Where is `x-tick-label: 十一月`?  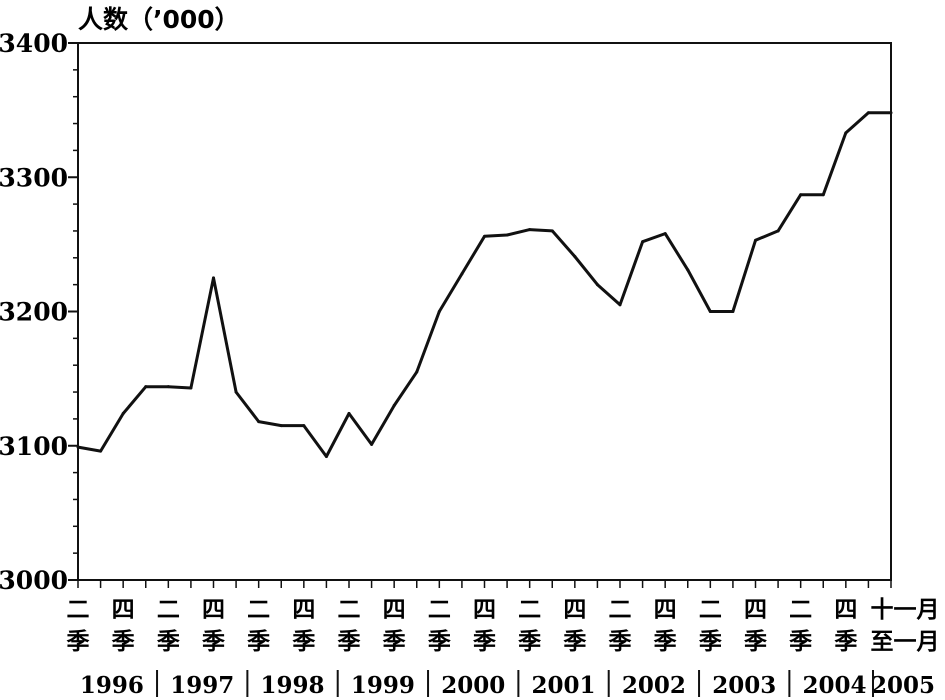
x-tick-label: 十一月 is located at coordinates (905, 610).